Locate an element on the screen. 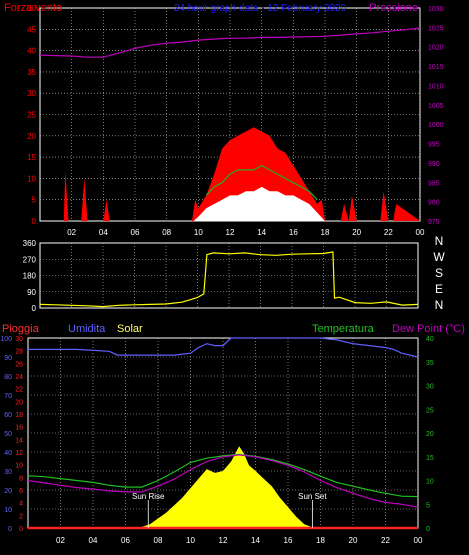  humidity-tick-label: 80 is located at coordinates (8, 377).